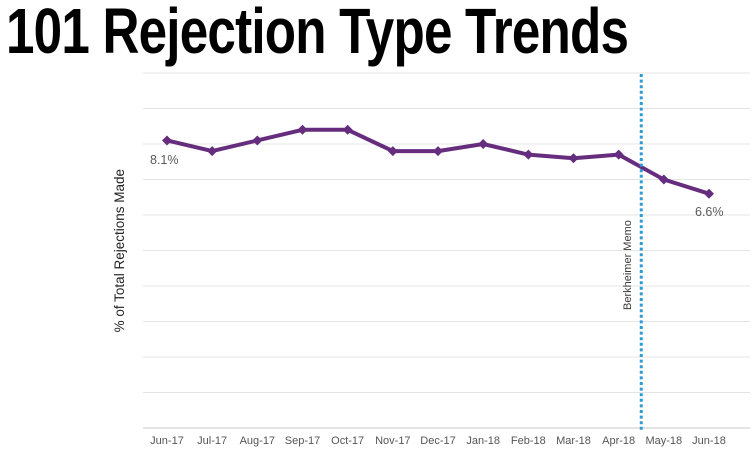 The height and width of the screenshot is (462, 752). I want to click on x-axis-tick-label: Jan-18, so click(483, 441).